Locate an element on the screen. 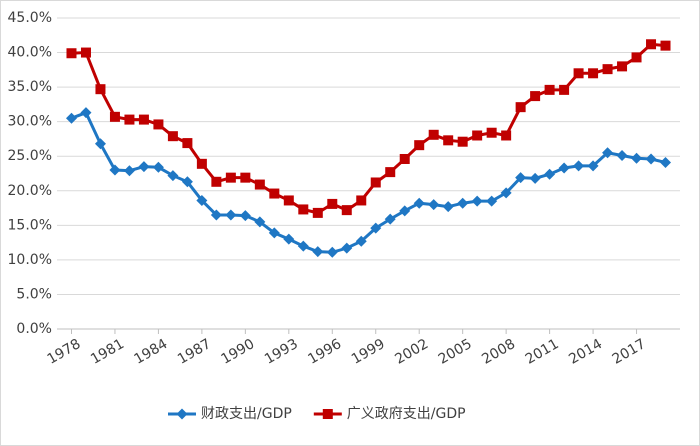  y-tick-label: 10.0% is located at coordinates (30, 260).